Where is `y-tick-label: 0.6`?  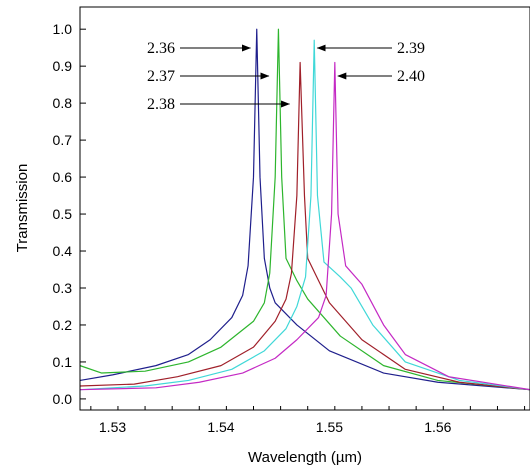 y-tick-label: 0.6 is located at coordinates (63, 177).